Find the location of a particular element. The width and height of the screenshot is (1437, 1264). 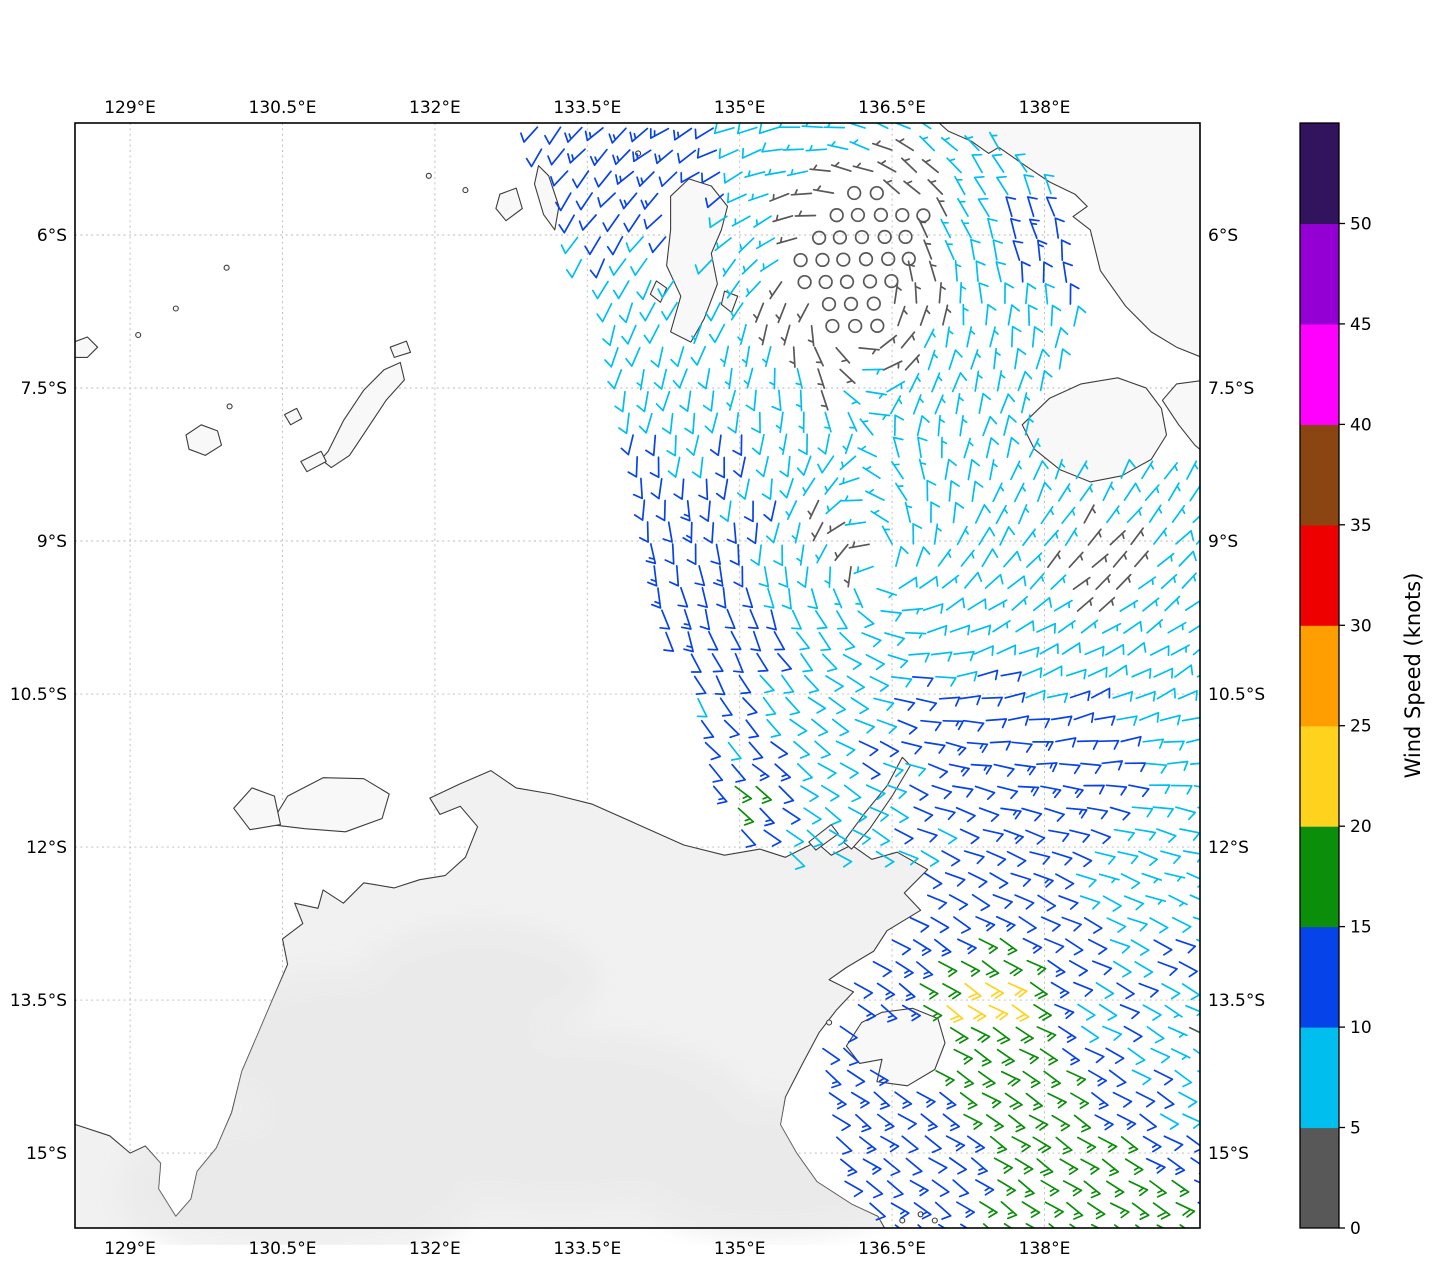

colorbar-segment is located at coordinates (1319, 575).